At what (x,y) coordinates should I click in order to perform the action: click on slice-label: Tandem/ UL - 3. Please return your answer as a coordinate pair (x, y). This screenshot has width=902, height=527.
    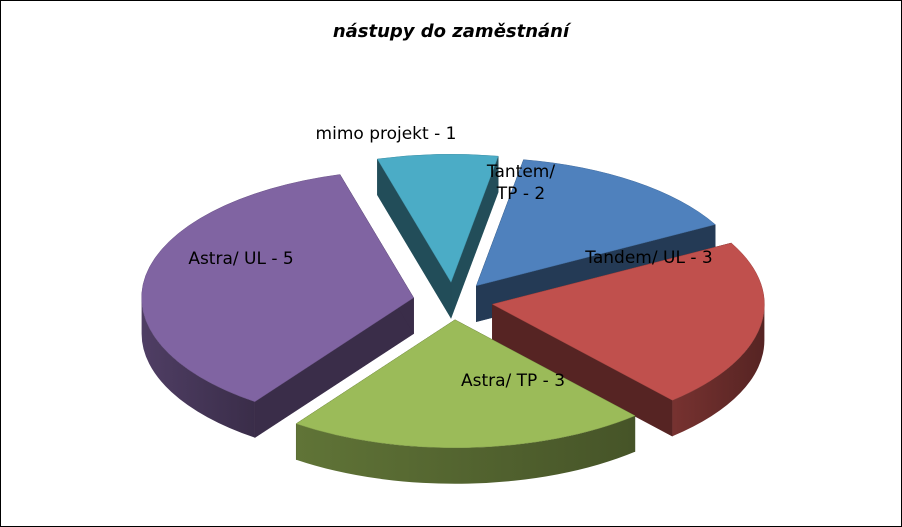
    Looking at the image, I should click on (648, 258).